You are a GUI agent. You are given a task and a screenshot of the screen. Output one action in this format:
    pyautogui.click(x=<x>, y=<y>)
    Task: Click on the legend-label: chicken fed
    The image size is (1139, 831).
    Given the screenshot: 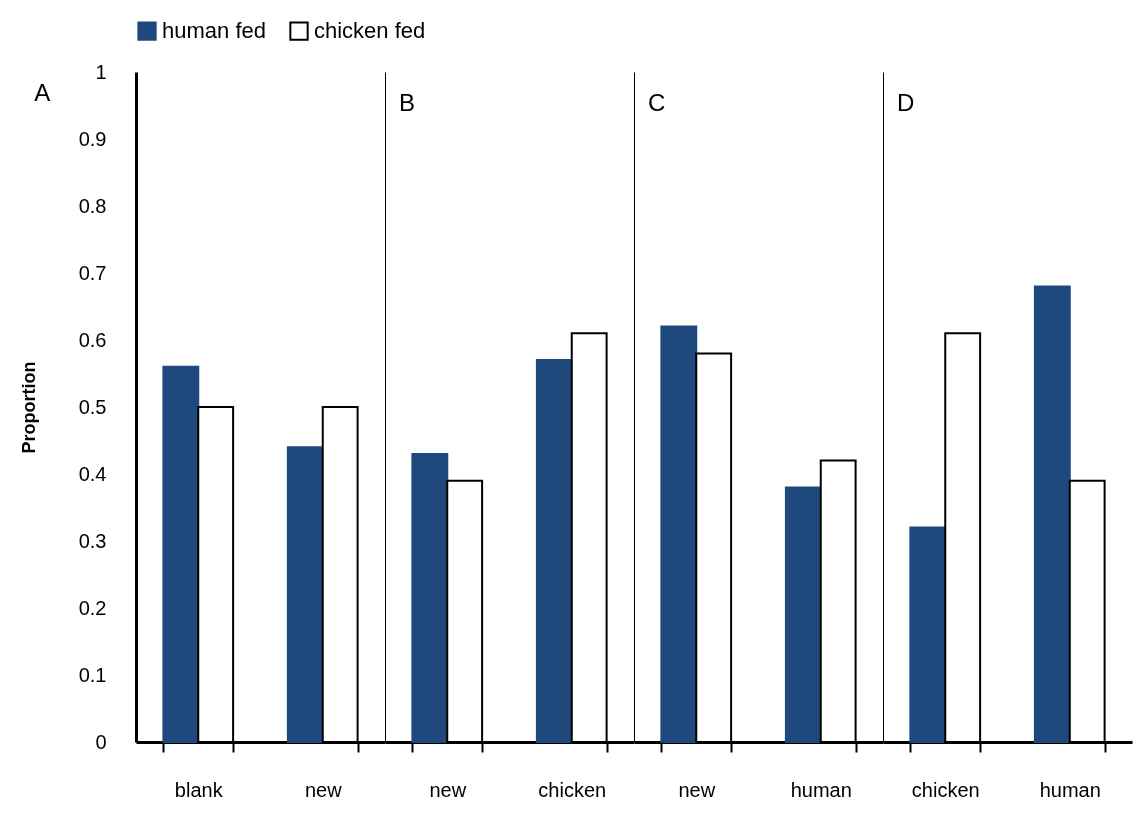 What is the action you would take?
    pyautogui.click(x=370, y=31)
    